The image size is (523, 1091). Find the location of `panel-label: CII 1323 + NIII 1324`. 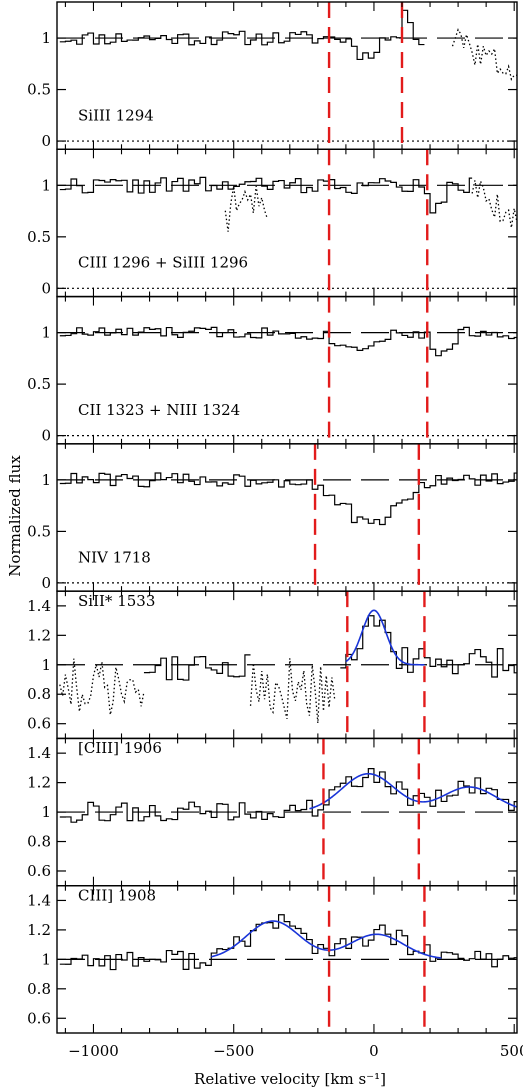

panel-label: CII 1323 + NIII 1324 is located at coordinates (159, 410).